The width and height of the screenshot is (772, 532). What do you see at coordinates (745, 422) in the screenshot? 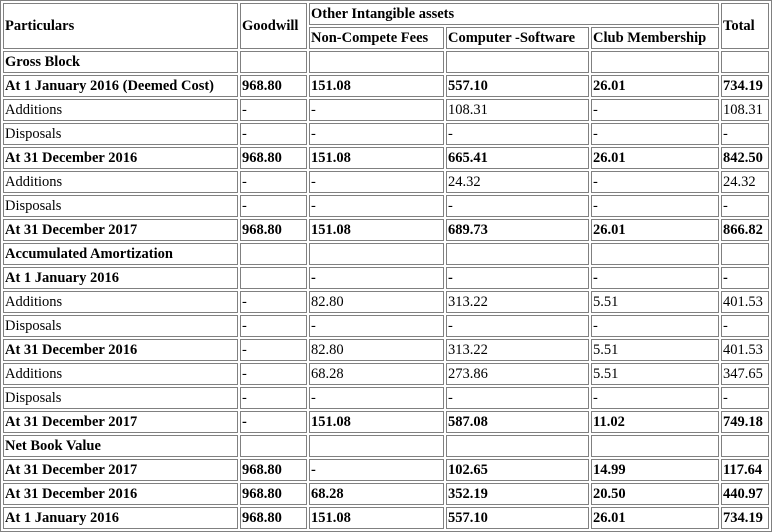
I see `total-cell: 749.18` at bounding box center [745, 422].